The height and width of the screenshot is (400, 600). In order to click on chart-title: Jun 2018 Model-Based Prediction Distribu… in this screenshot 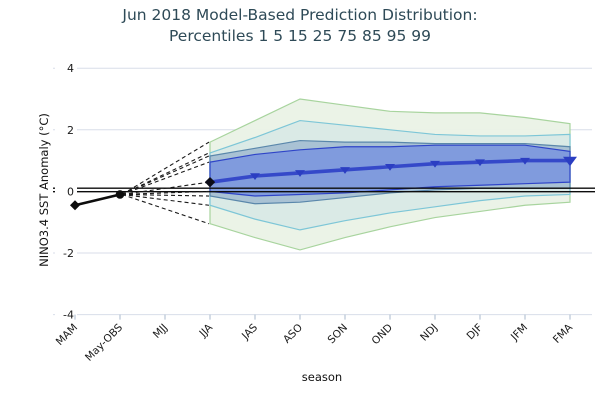, I will do `click(300, 26)`.